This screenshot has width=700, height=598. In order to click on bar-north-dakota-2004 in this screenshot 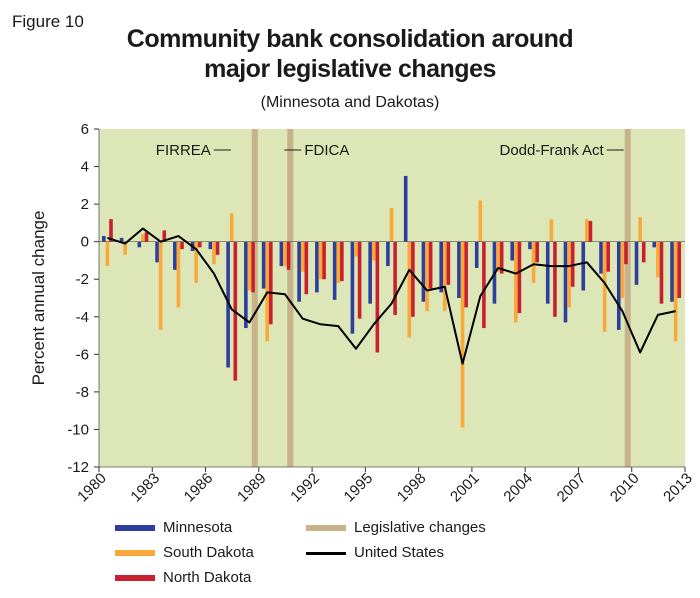, I will do `click(537, 252)`.